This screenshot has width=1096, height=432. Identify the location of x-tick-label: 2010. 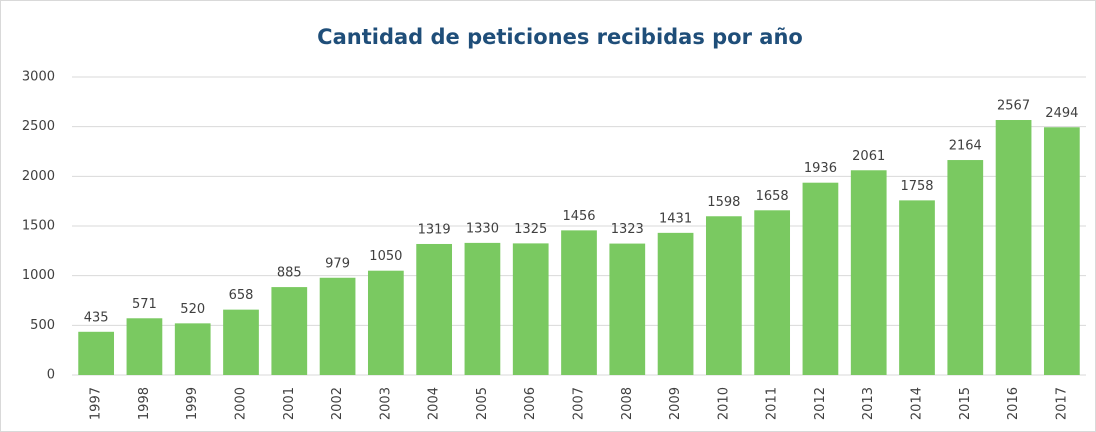
(723, 403).